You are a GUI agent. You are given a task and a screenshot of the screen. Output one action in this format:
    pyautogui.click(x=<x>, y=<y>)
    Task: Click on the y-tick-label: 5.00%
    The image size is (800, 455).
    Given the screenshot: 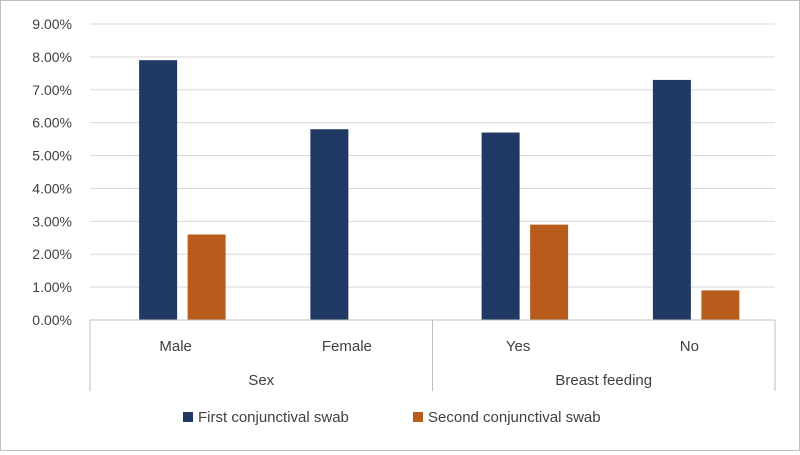 What is the action you would take?
    pyautogui.click(x=52, y=156)
    